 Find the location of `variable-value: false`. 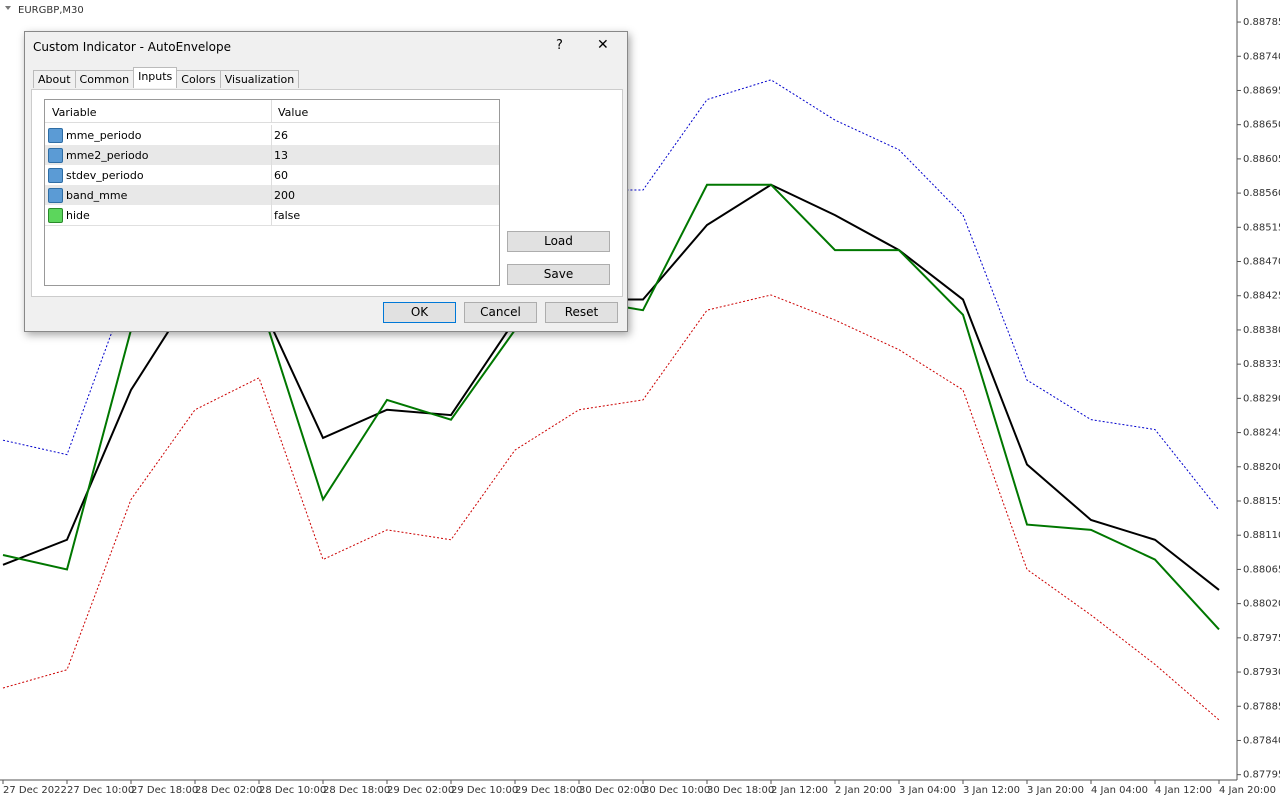

variable-value: false is located at coordinates (287, 215).